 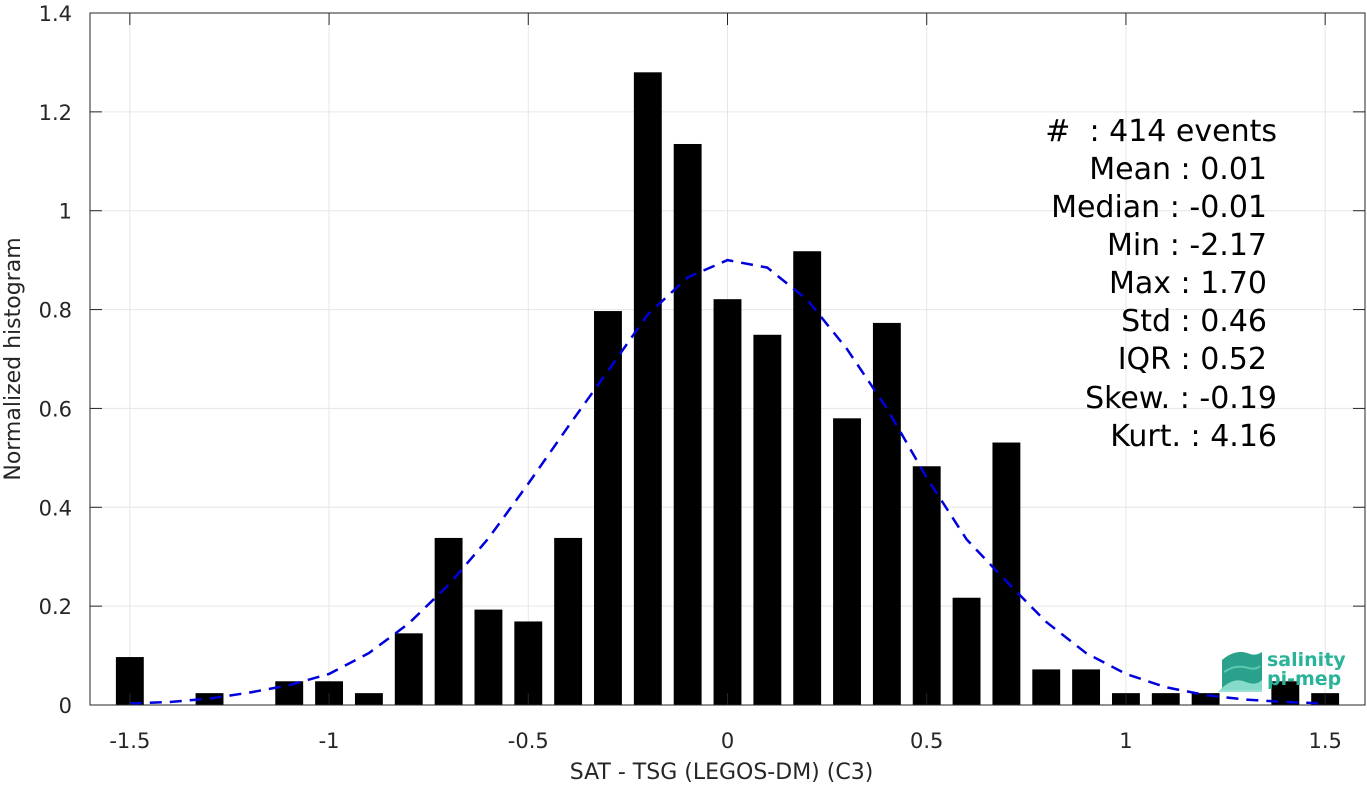 What do you see at coordinates (1194, 321) in the screenshot?
I see `stat-std: Std : 0.46` at bounding box center [1194, 321].